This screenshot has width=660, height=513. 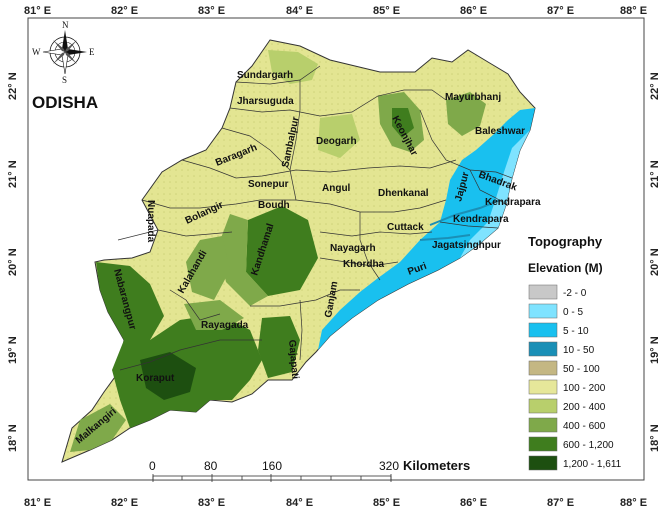 What do you see at coordinates (211, 466) in the screenshot?
I see `scale-label: 80` at bounding box center [211, 466].